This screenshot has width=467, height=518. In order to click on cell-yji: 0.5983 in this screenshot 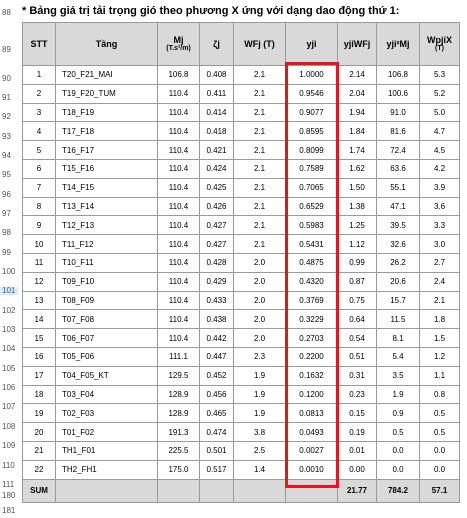, I will do `click(311, 225)`.